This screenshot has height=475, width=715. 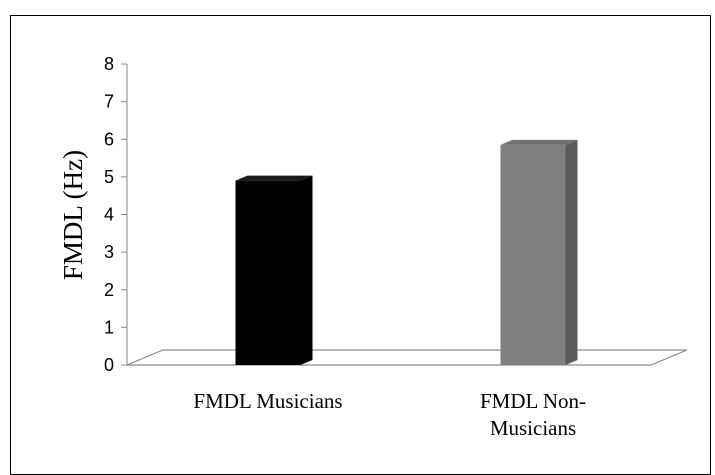 I want to click on y-tick-label: 5, so click(x=109, y=177).